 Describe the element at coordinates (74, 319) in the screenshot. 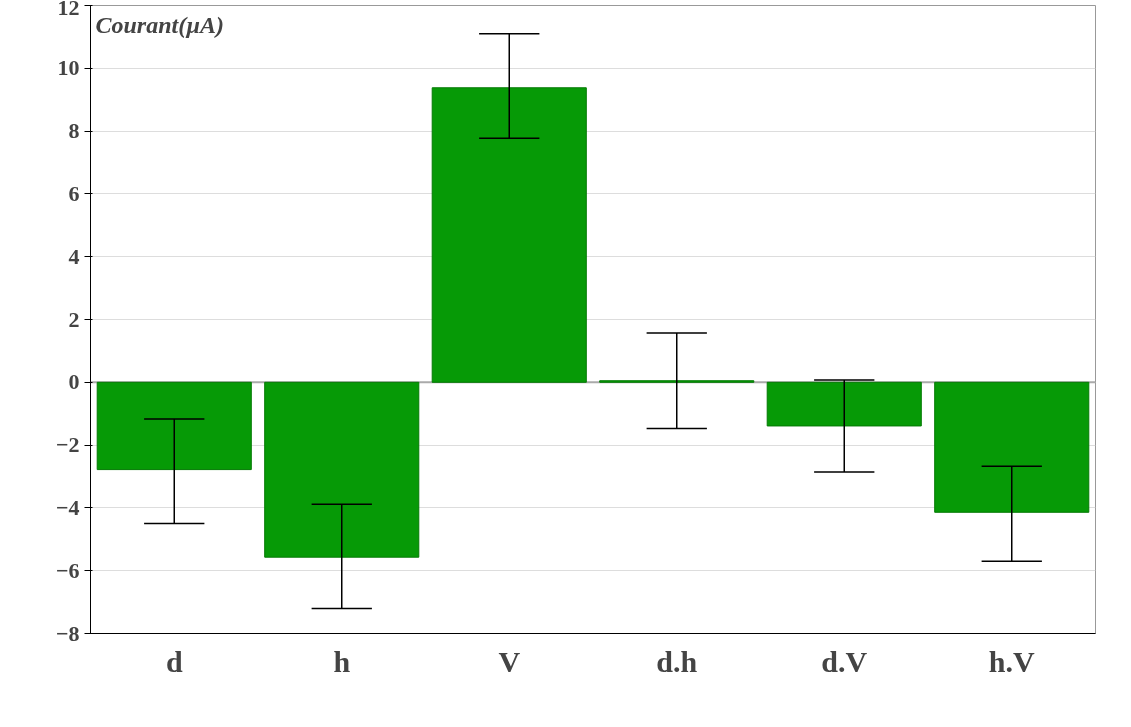

I see `y-tick-label: 2` at that location.